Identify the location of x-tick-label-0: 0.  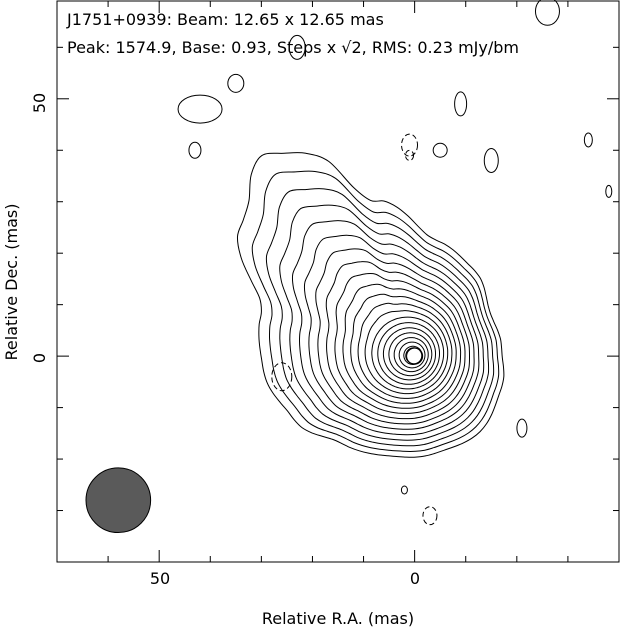
(415, 578).